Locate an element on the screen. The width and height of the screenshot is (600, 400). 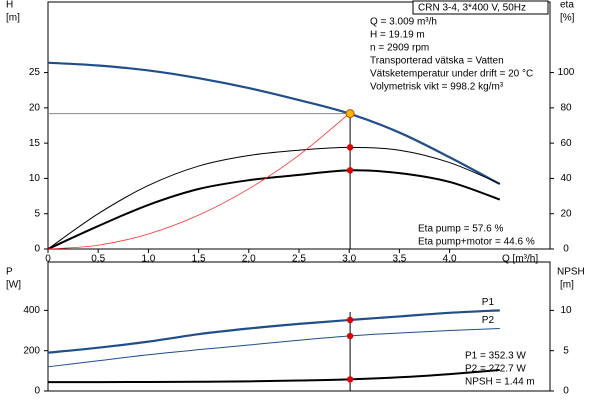
y2-unit: [m] is located at coordinates (567, 285).